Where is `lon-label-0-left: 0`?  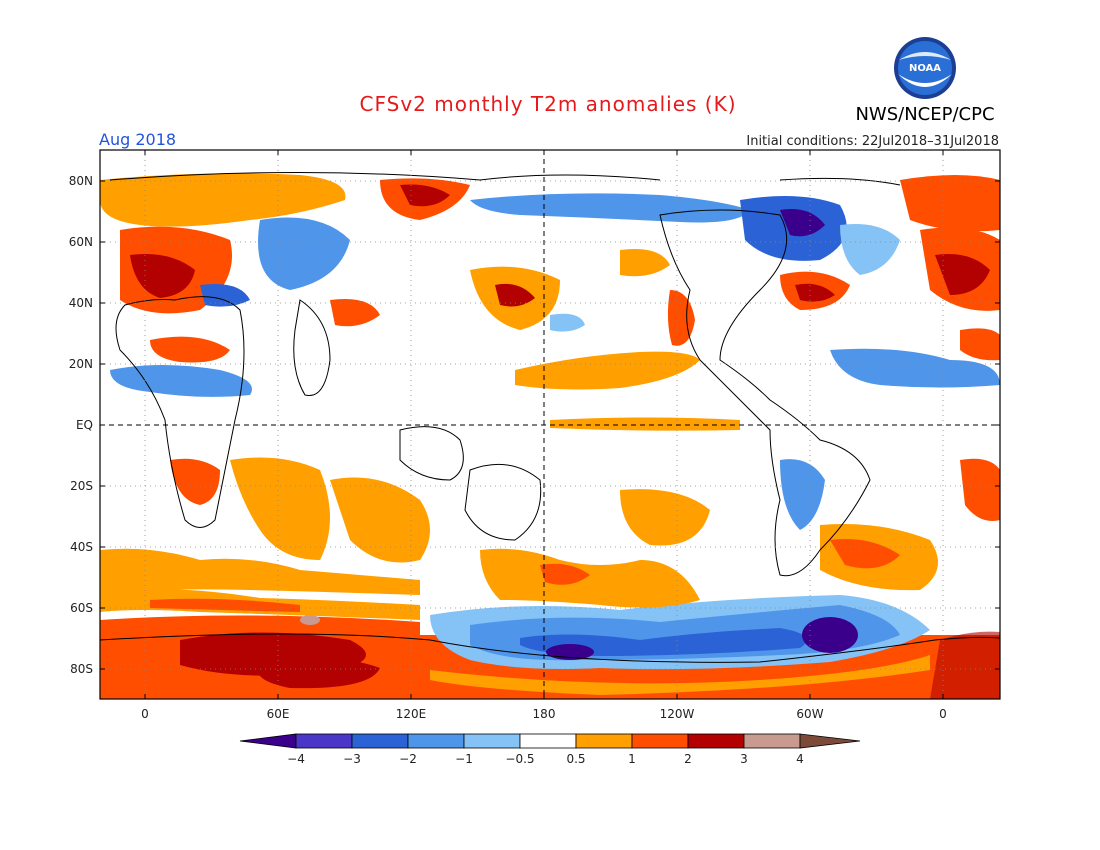 lon-label-0-left: 0 is located at coordinates (145, 714).